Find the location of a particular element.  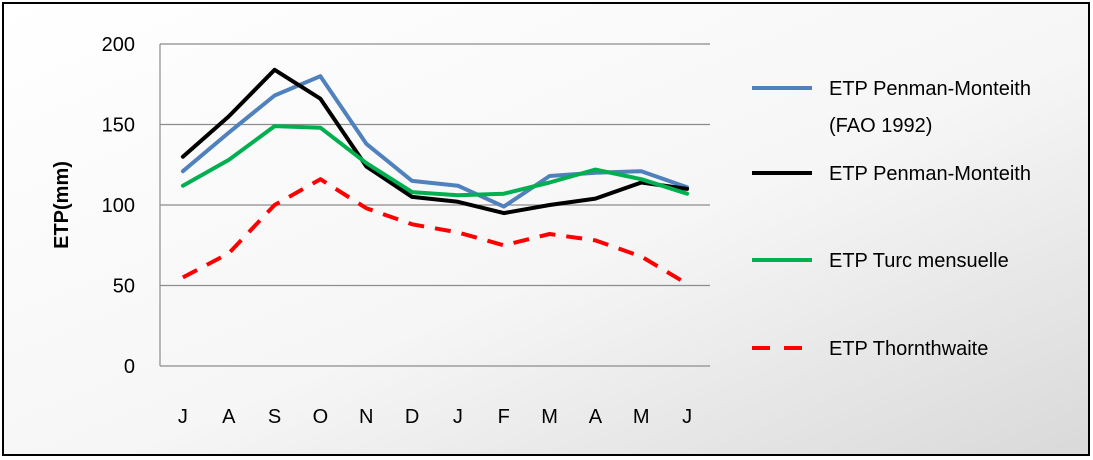

legend-label-4: ETP Thornthwaite is located at coordinates (908, 349).